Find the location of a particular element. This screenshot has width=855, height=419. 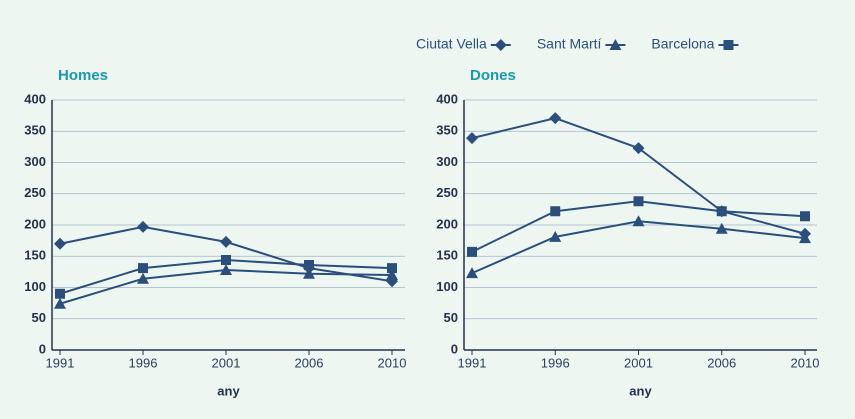

chart-title: Dones is located at coordinates (493, 75).